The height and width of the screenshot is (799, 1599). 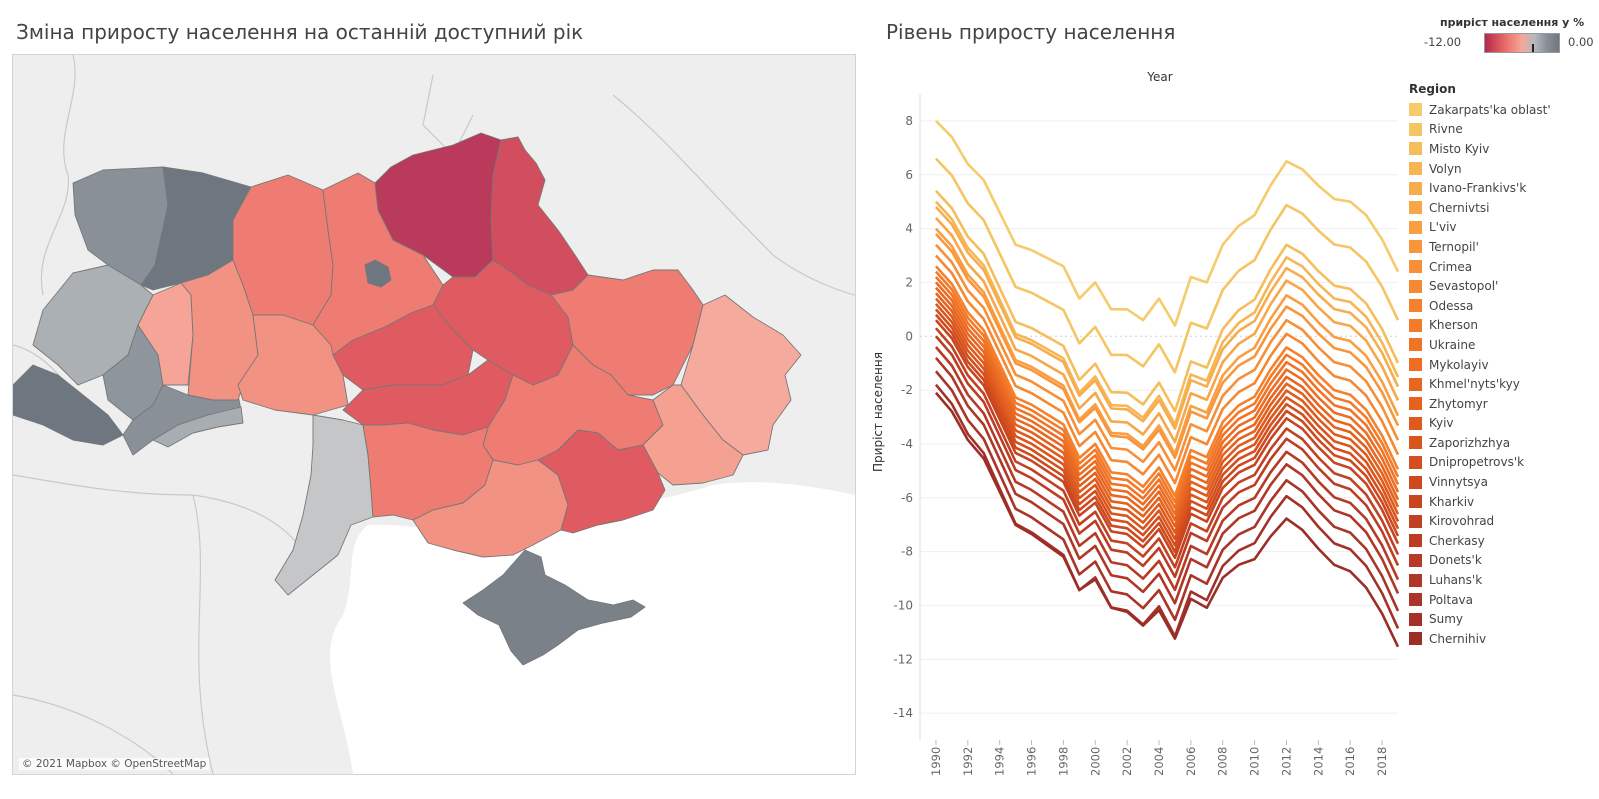 I want to click on legend-item: Volyn, so click(x=1503, y=169).